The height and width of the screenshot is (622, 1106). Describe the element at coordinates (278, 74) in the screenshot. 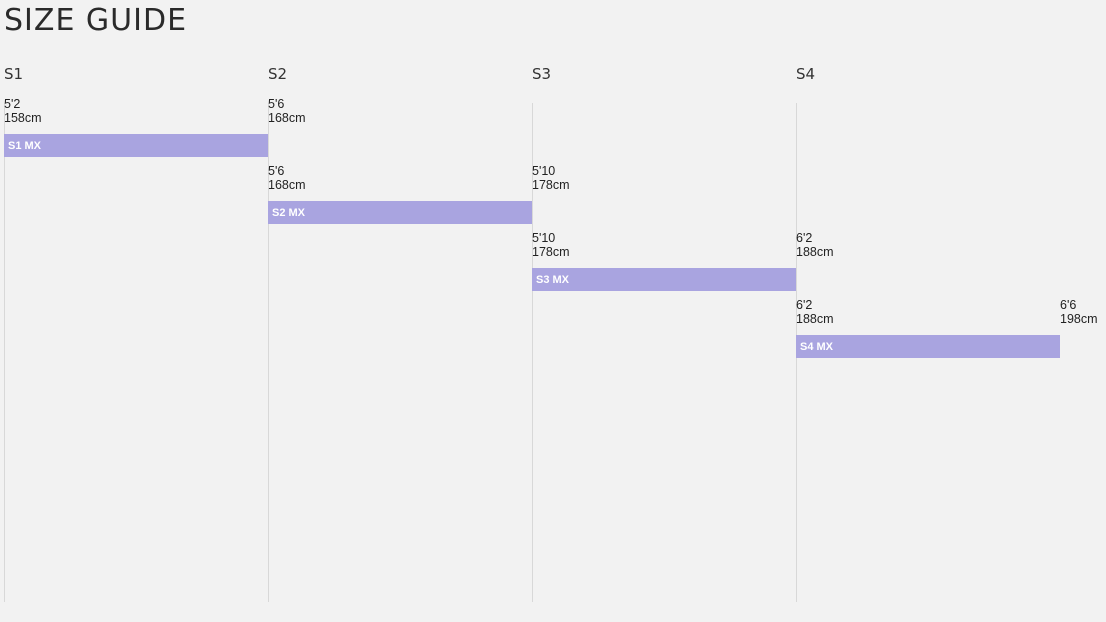

I see `column-header-s2: S2` at that location.